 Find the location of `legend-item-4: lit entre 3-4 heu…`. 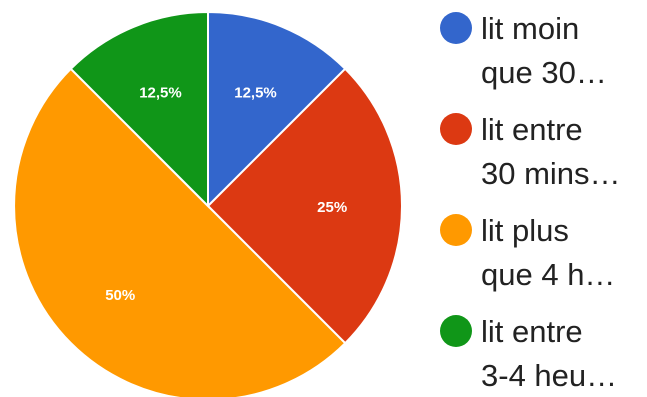

legend-item-4: lit entre 3-4 heu… is located at coordinates (528, 353).